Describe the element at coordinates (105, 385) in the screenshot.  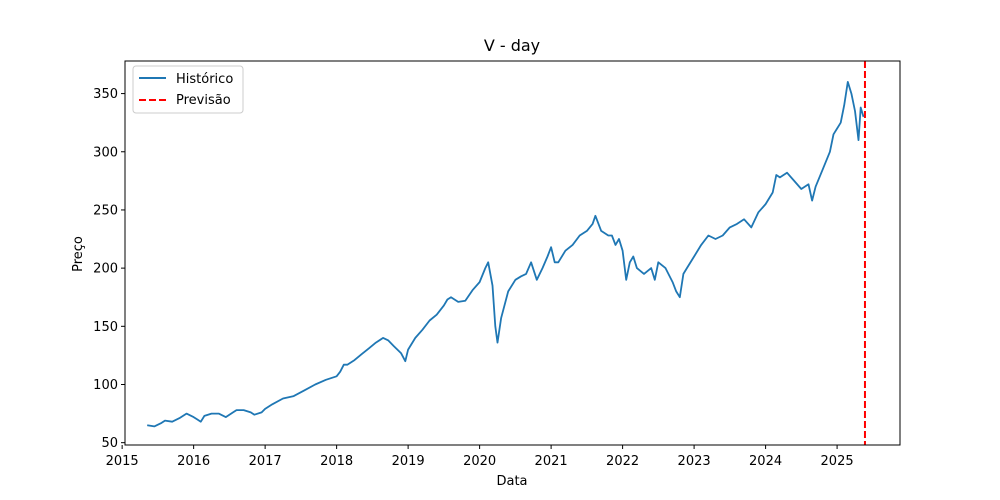
I see `y-tick-label: 100` at that location.